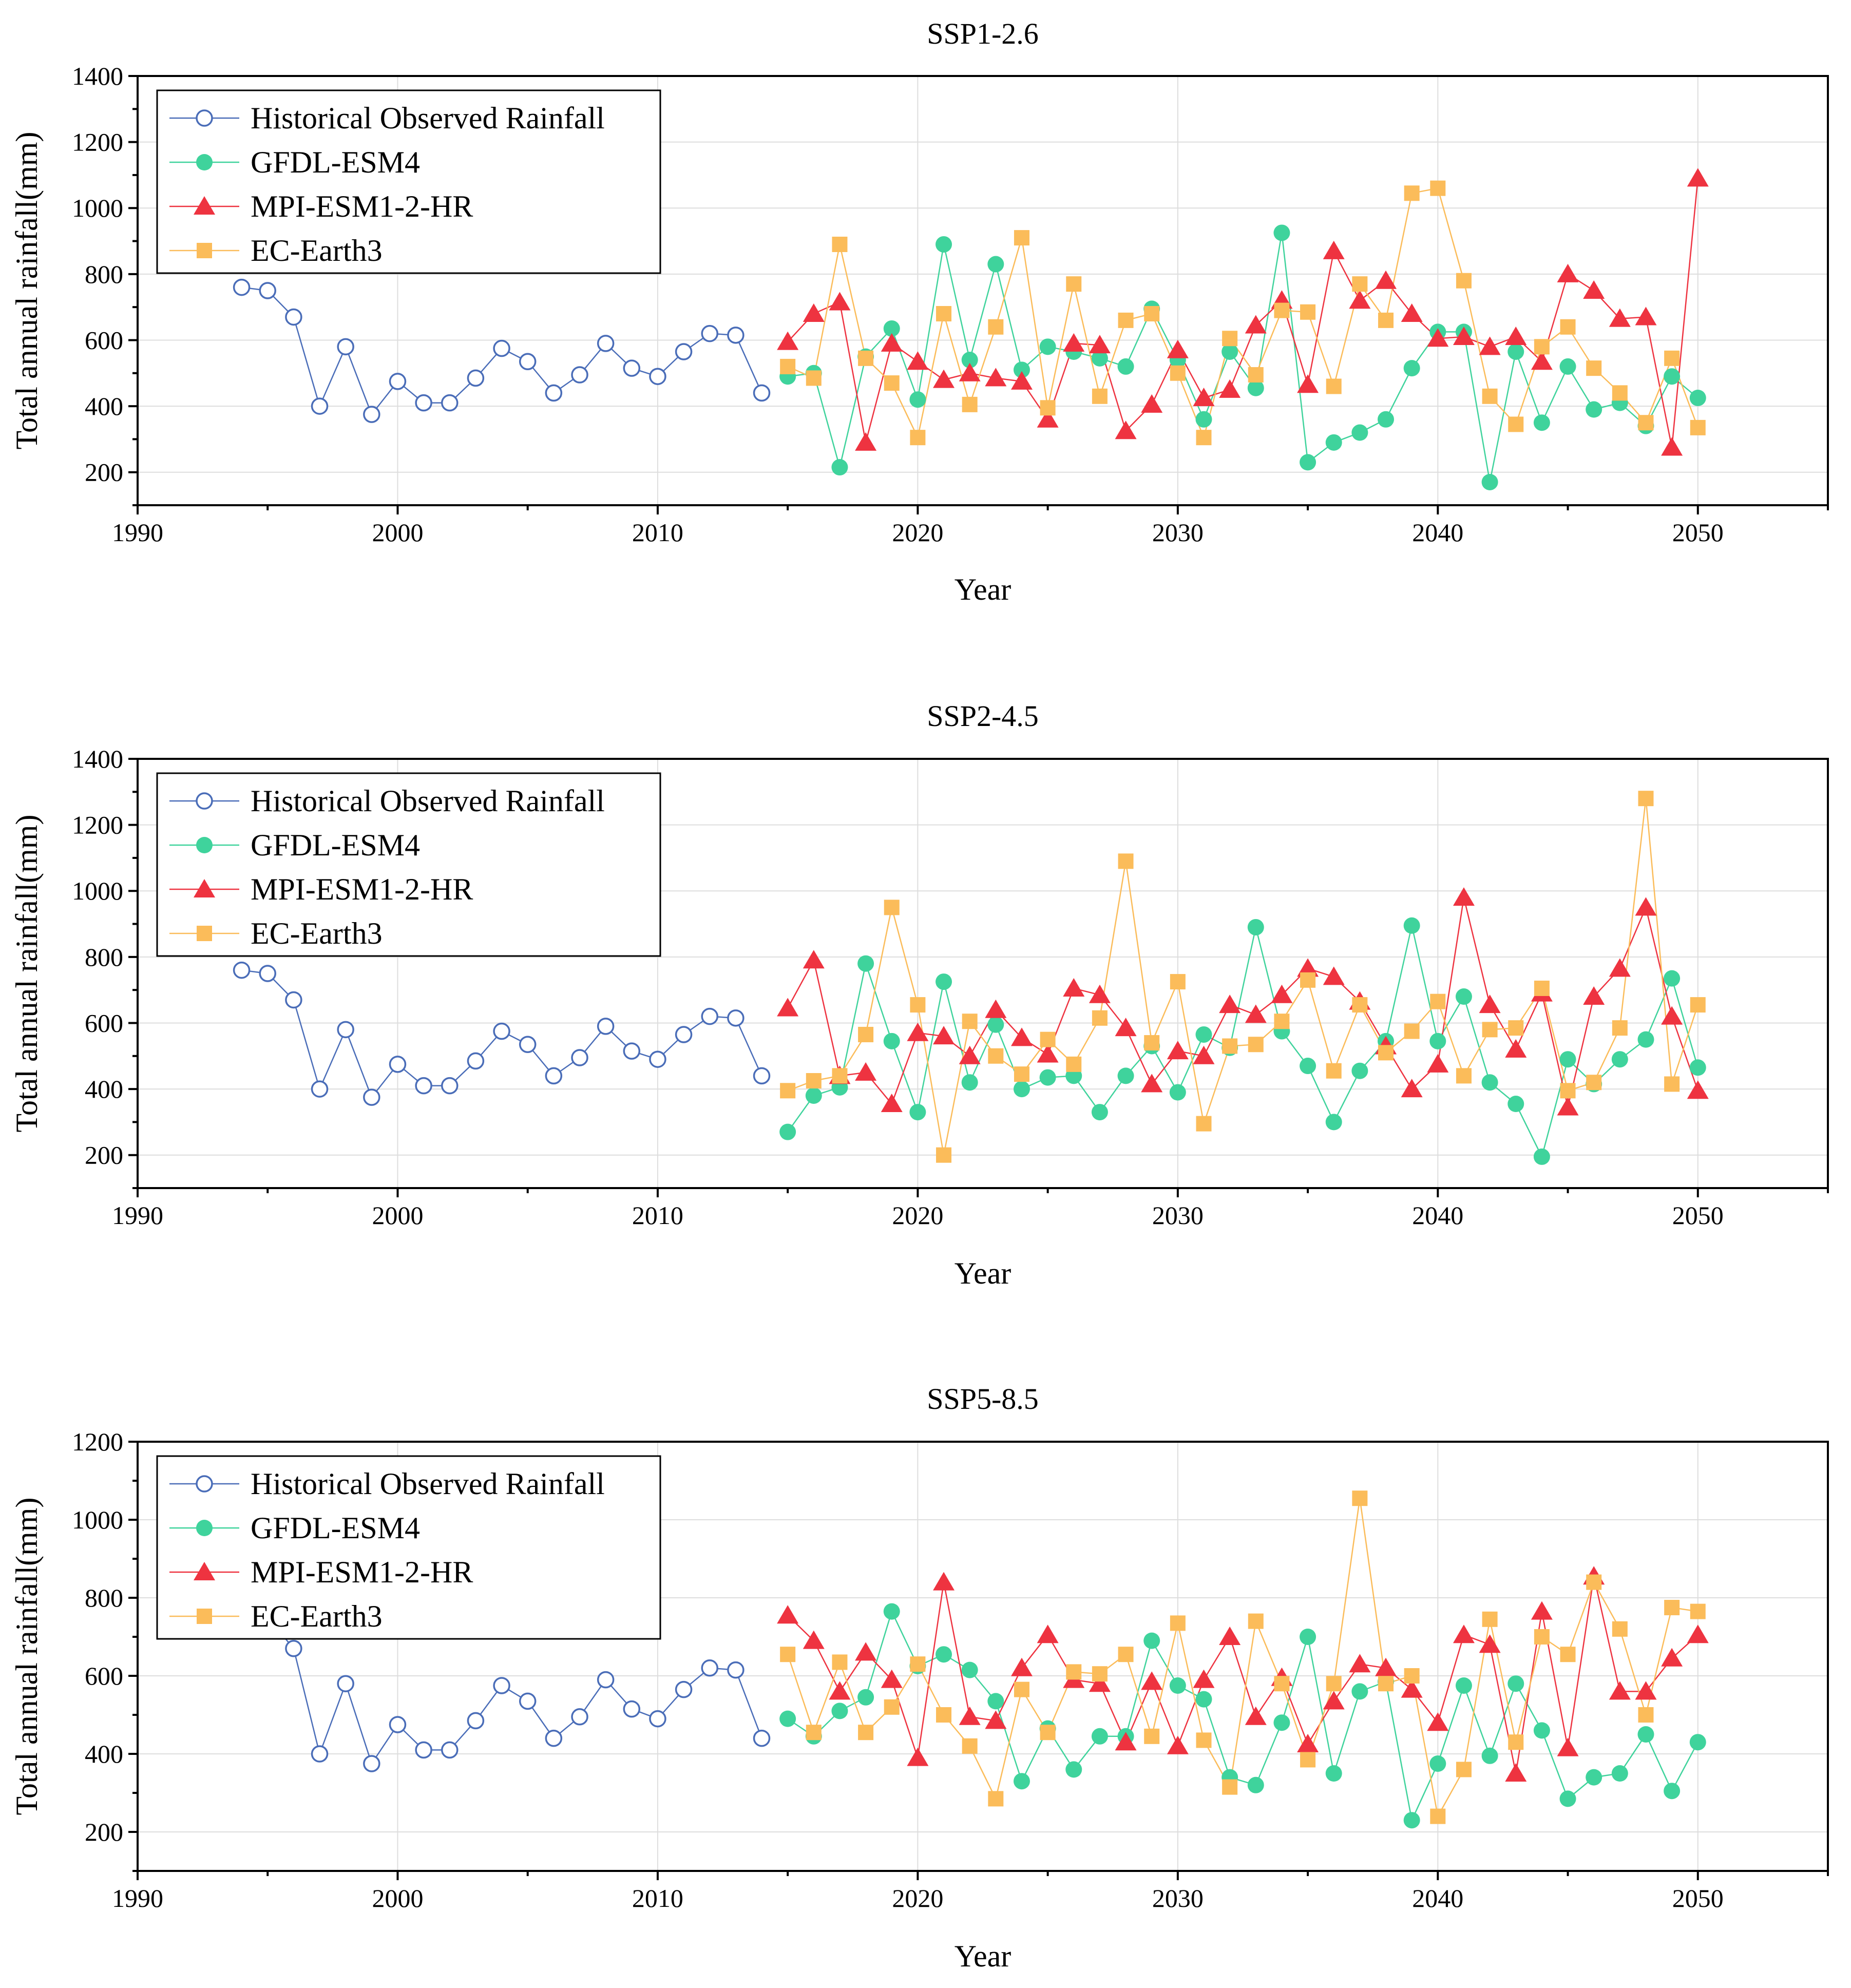 The height and width of the screenshot is (1988, 1851). I want to click on legend-marker-historical-observed-rainfall, so click(204, 118).